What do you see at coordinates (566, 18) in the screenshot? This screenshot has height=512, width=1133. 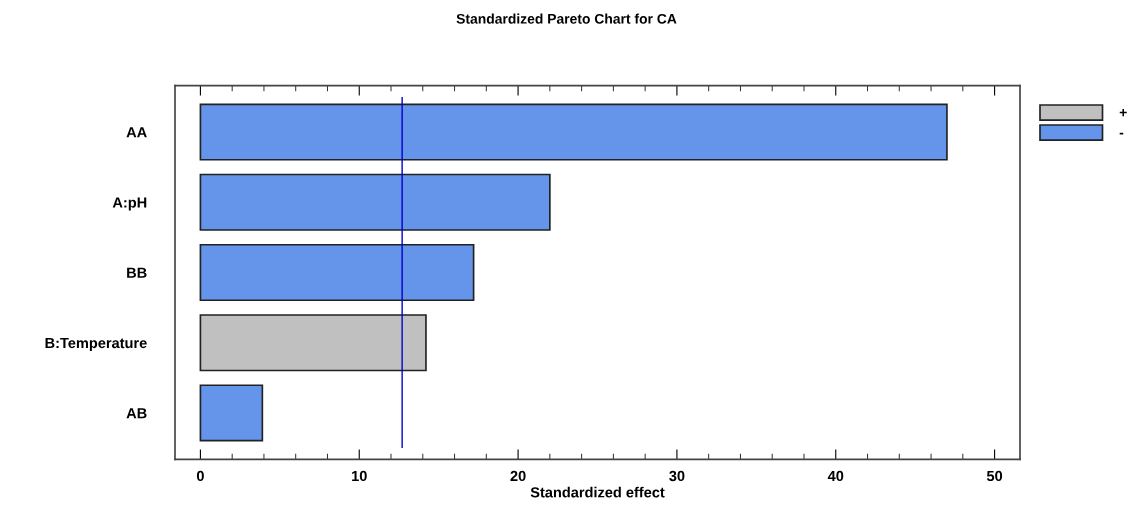 I see `chart-title: Standardized Pareto Chart for CA` at bounding box center [566, 18].